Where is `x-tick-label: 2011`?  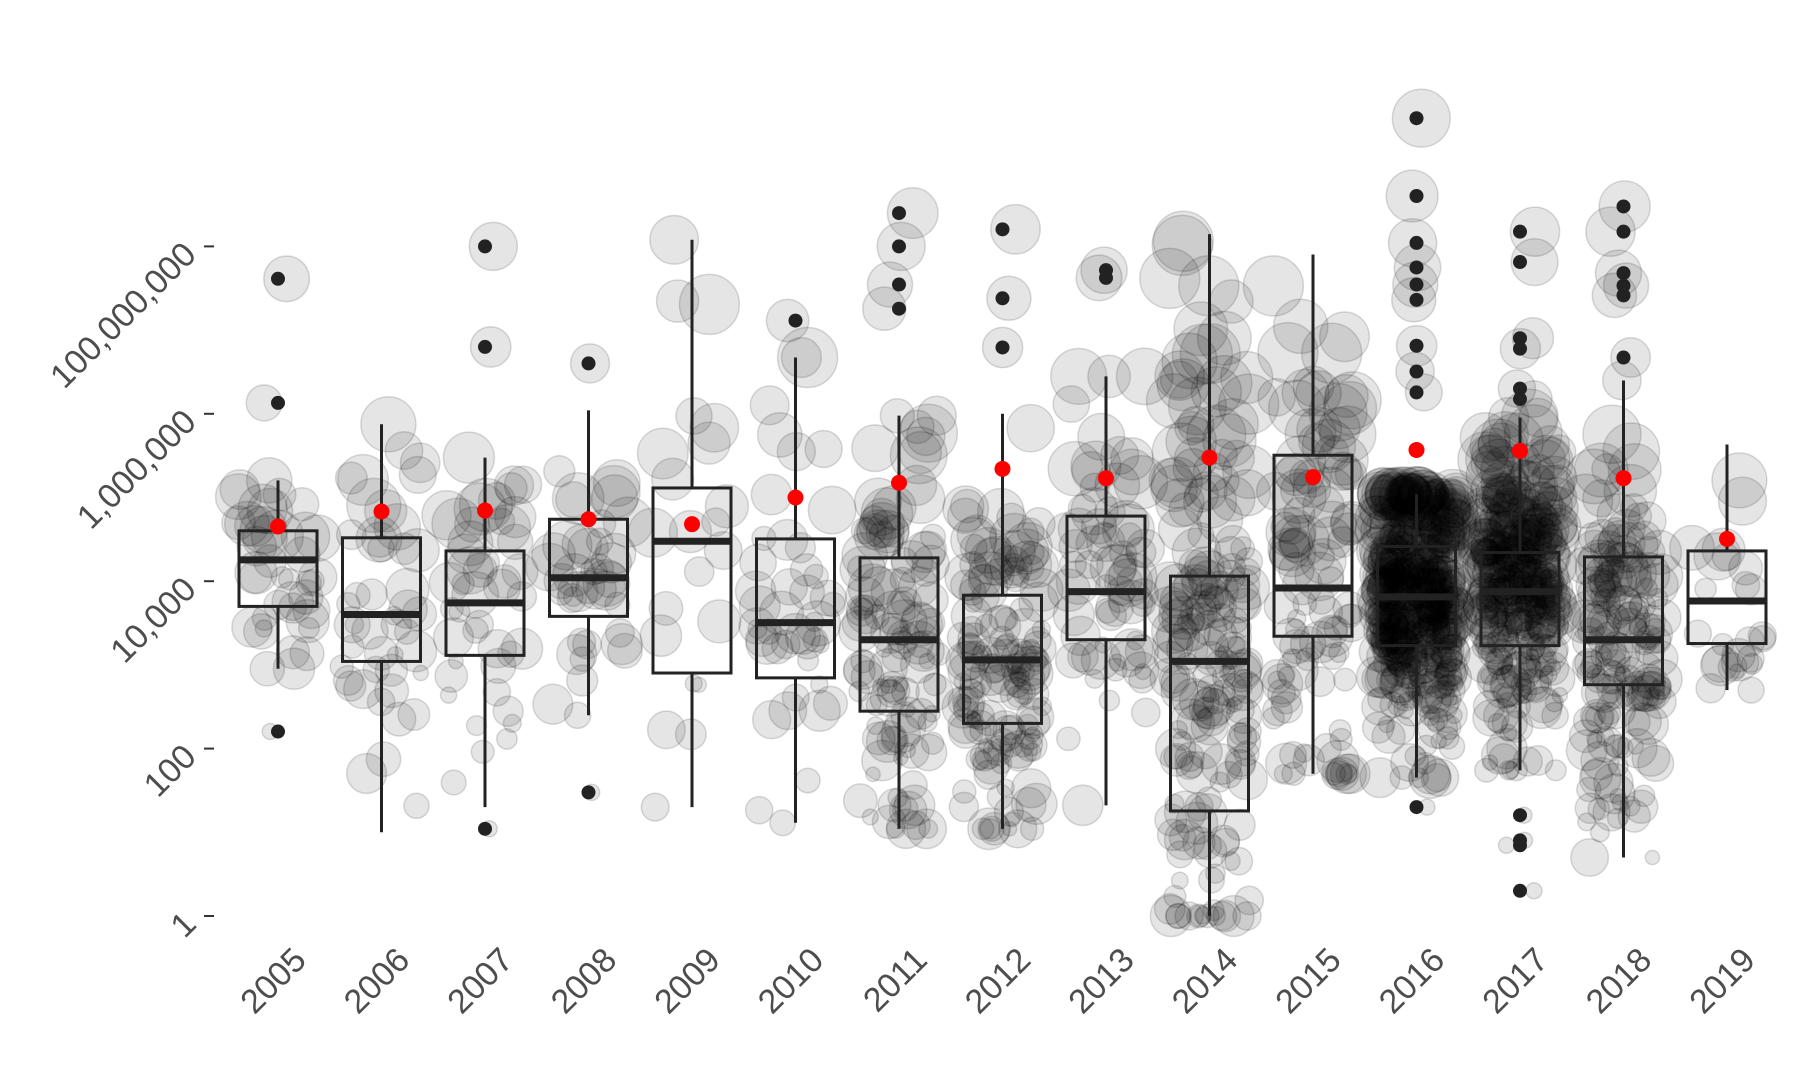
x-tick-label: 2011 is located at coordinates (895, 980).